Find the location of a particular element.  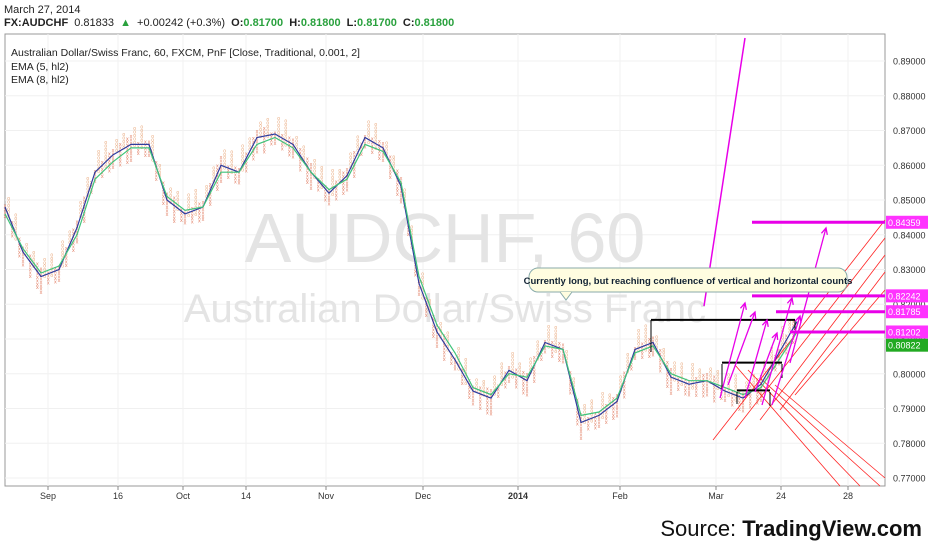

time-axis: Sep 16 Oct 14 Nov Dec 2014 Feb Mar 24 28 is located at coordinates (446, 493).